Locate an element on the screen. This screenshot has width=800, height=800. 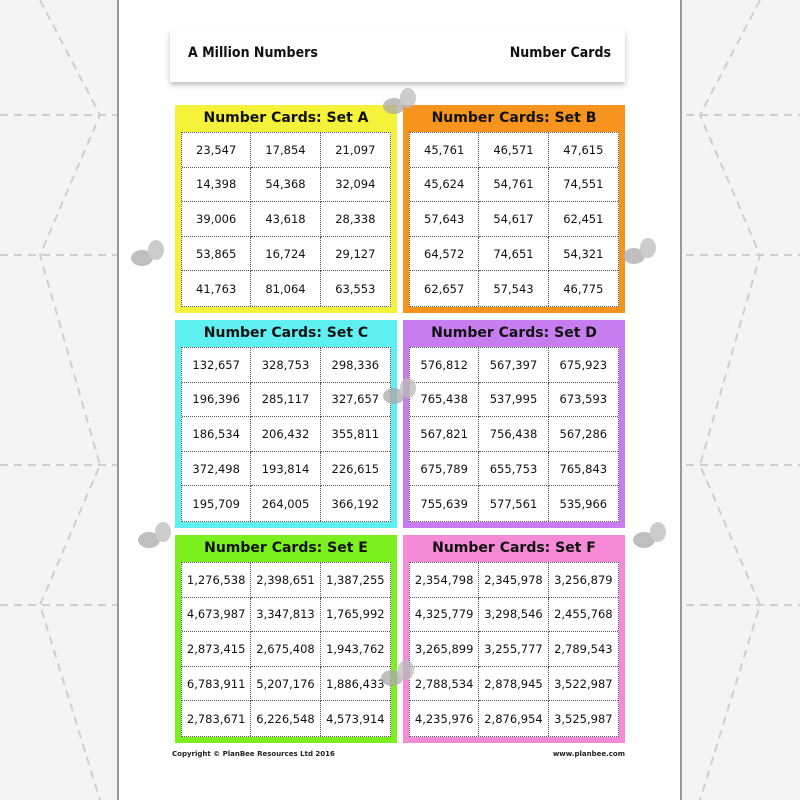
number-card: 675,789 is located at coordinates (445, 469).